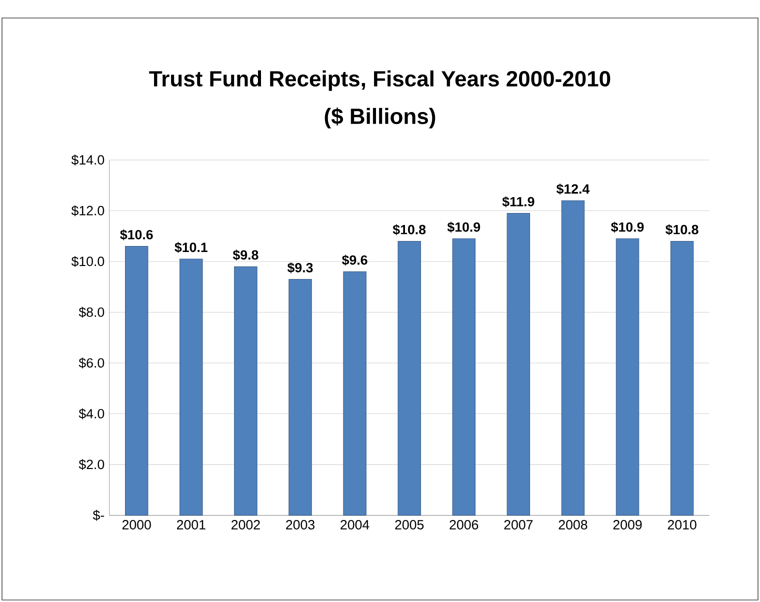  I want to click on data-label: $12.4, so click(573, 189).